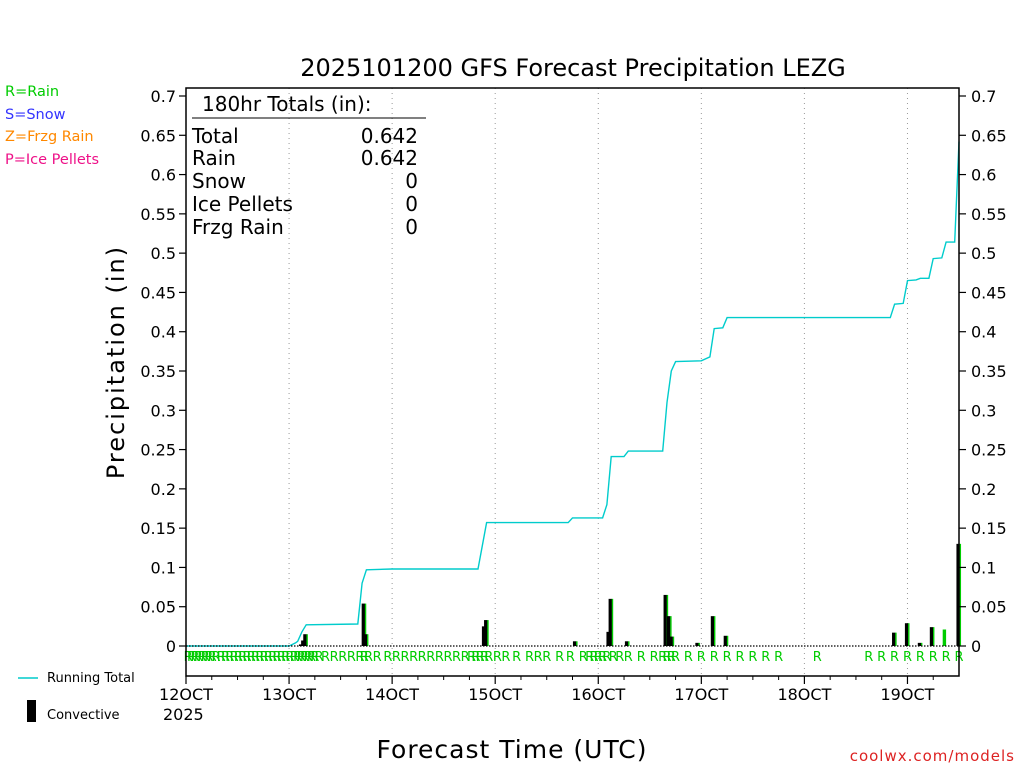 The height and width of the screenshot is (768, 1024). Describe the element at coordinates (214, 158) in the screenshot. I see `totals-label-rain: Rain` at that location.